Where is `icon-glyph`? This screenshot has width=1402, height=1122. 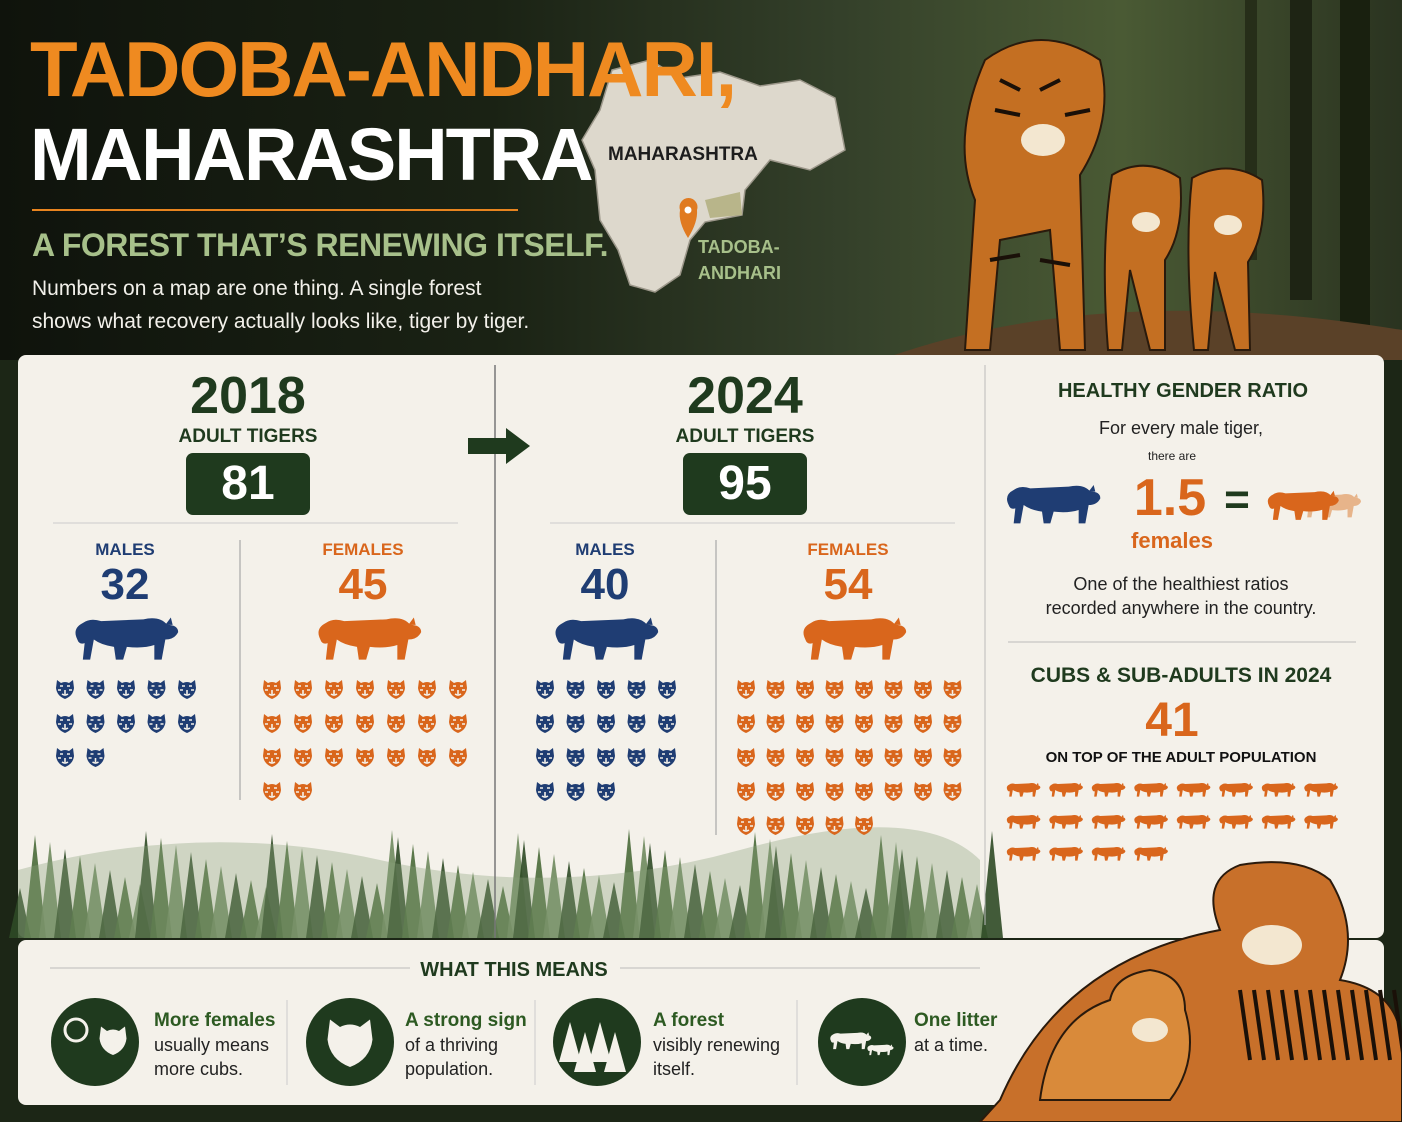
icon-glyph is located at coordinates (76, 1030).